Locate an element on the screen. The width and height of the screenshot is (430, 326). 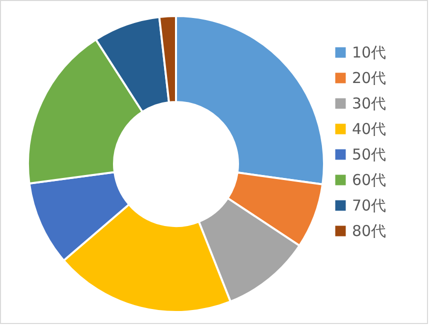
legend-label: 70代 is located at coordinates (369, 205).